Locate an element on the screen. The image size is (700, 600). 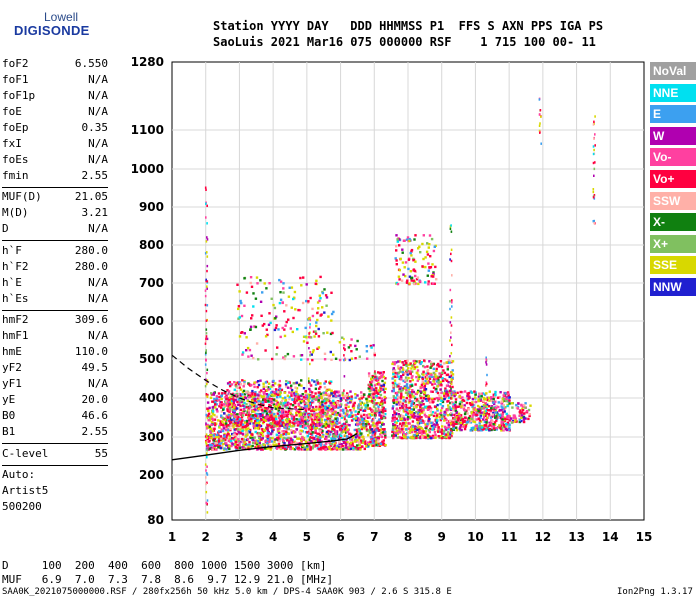
param-value: N/A is located at coordinates (98, 228).